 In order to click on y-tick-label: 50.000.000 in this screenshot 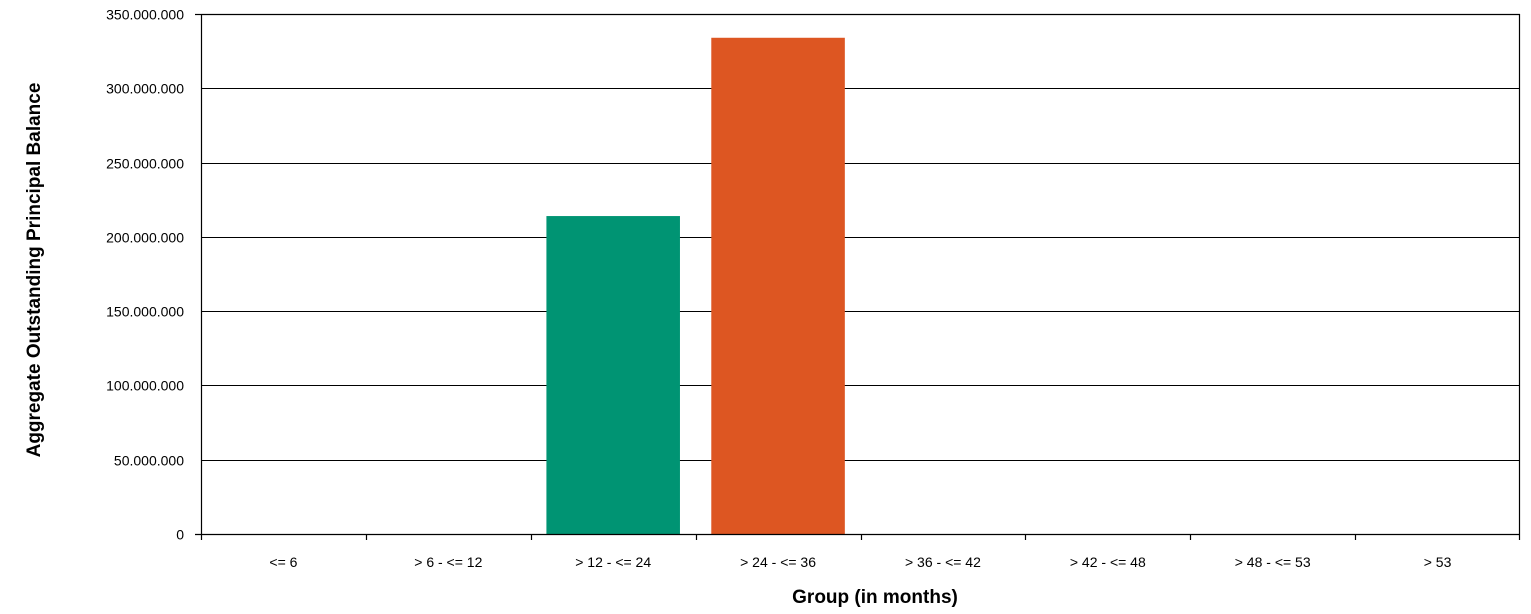, I will do `click(149, 461)`.